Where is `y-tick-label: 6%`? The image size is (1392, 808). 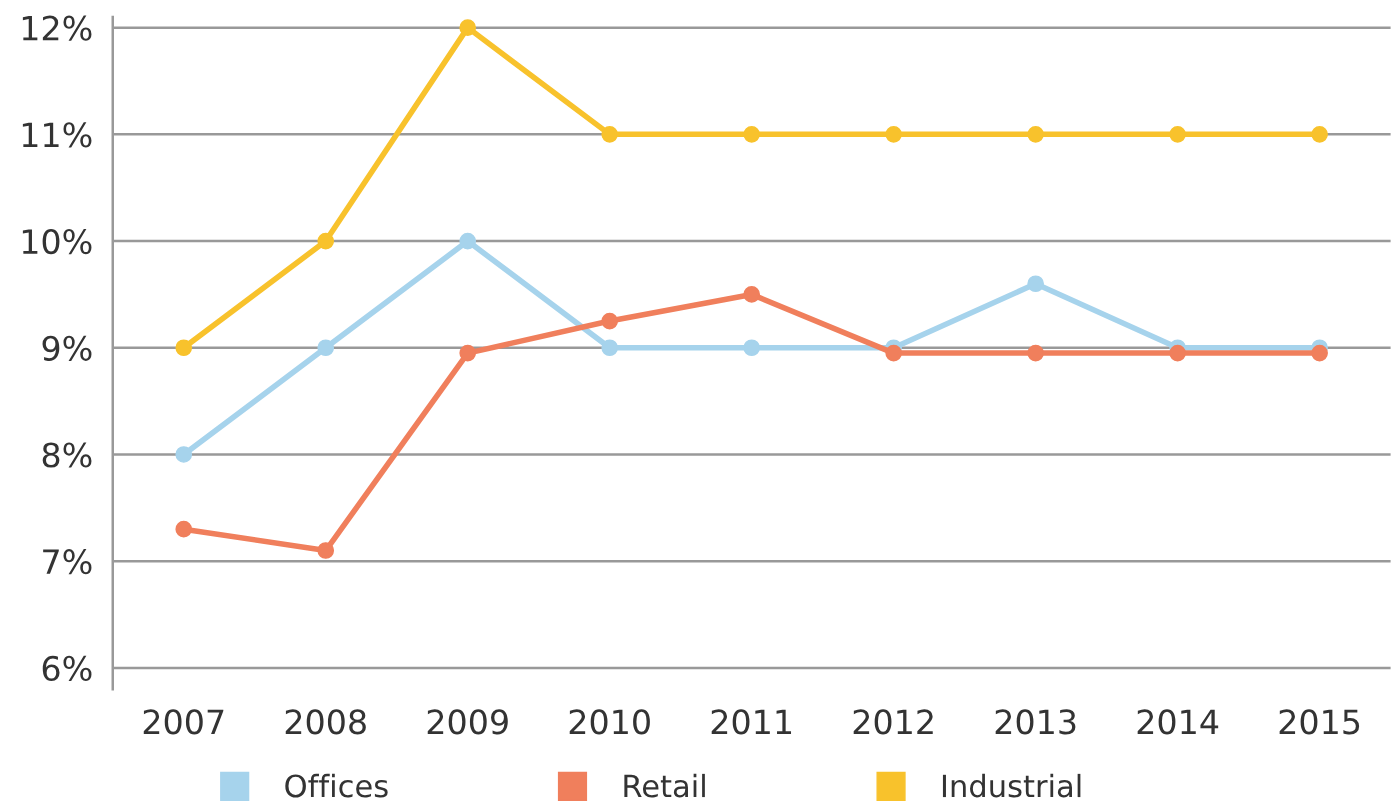 y-tick-label: 6% is located at coordinates (67, 668).